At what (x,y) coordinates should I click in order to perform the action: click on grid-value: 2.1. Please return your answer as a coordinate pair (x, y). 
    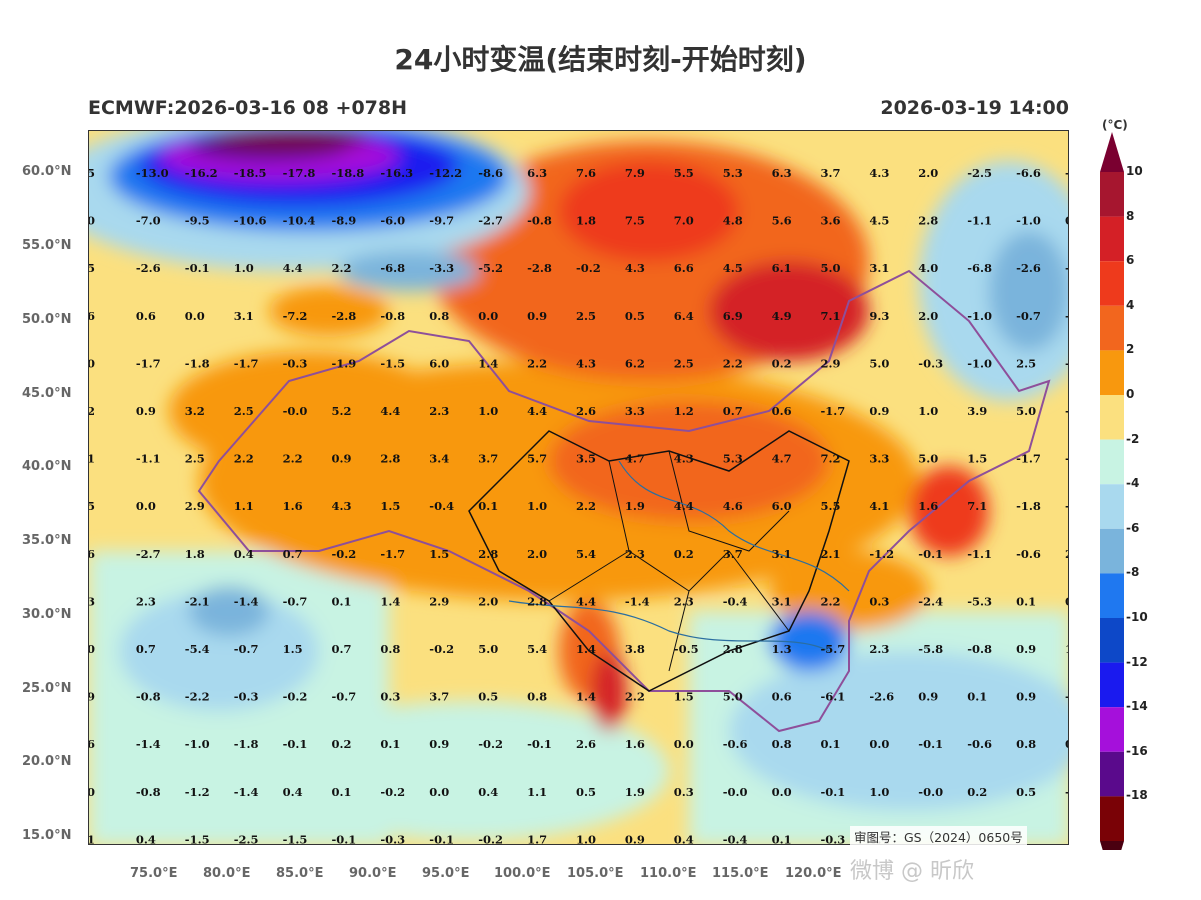
    Looking at the image, I should click on (831, 554).